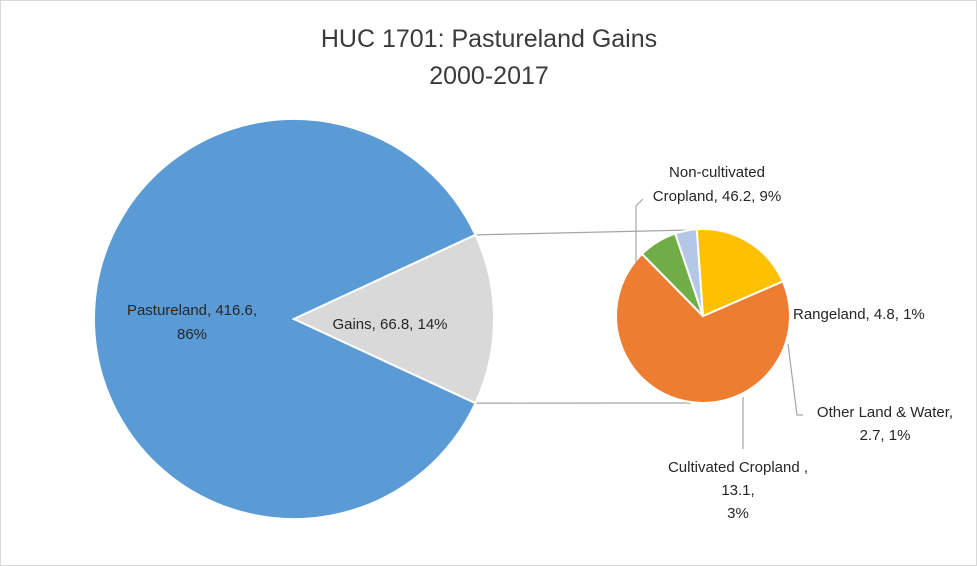  Describe the element at coordinates (885, 412) in the screenshot. I see `label-other-line-1: Other Land & Water,` at that location.